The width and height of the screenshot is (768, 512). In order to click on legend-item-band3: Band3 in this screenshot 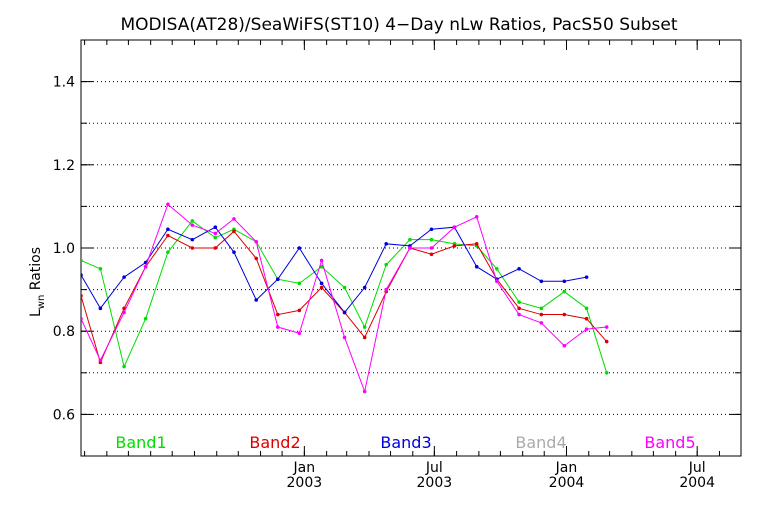, I will do `click(405, 442)`.